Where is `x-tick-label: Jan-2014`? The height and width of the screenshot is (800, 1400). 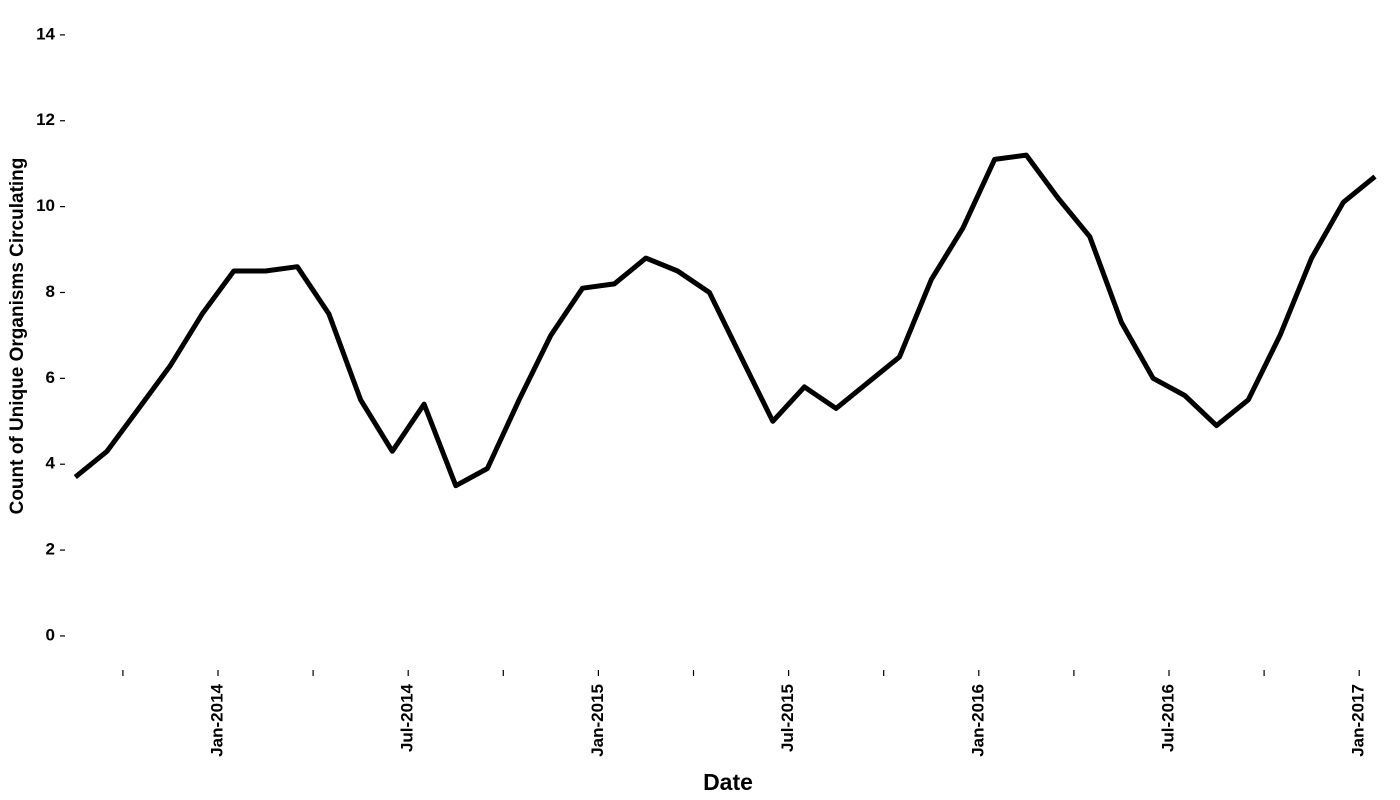
x-tick-label: Jan-2014 is located at coordinates (216, 719).